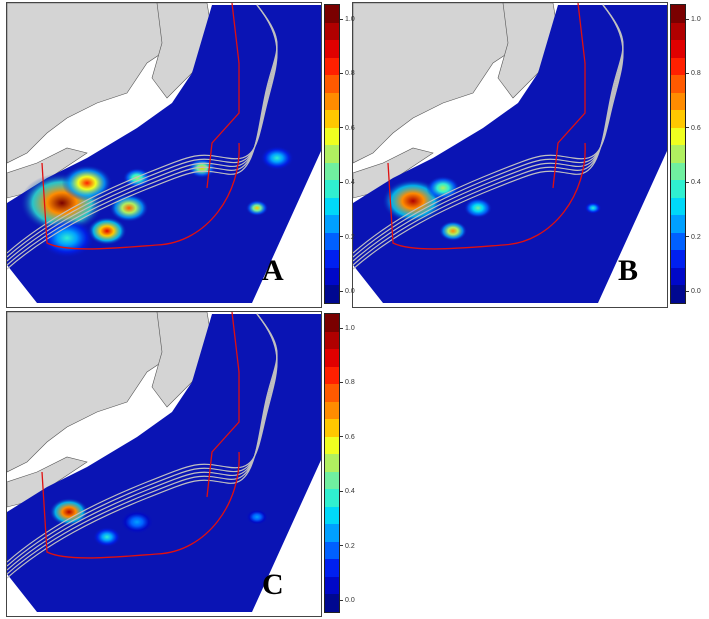 This screenshot has height=619, width=709. I want to click on colorbar-ticks-a: 1.0 0.8 0.6 0.4 0.2 0.0, so click(355, 153).